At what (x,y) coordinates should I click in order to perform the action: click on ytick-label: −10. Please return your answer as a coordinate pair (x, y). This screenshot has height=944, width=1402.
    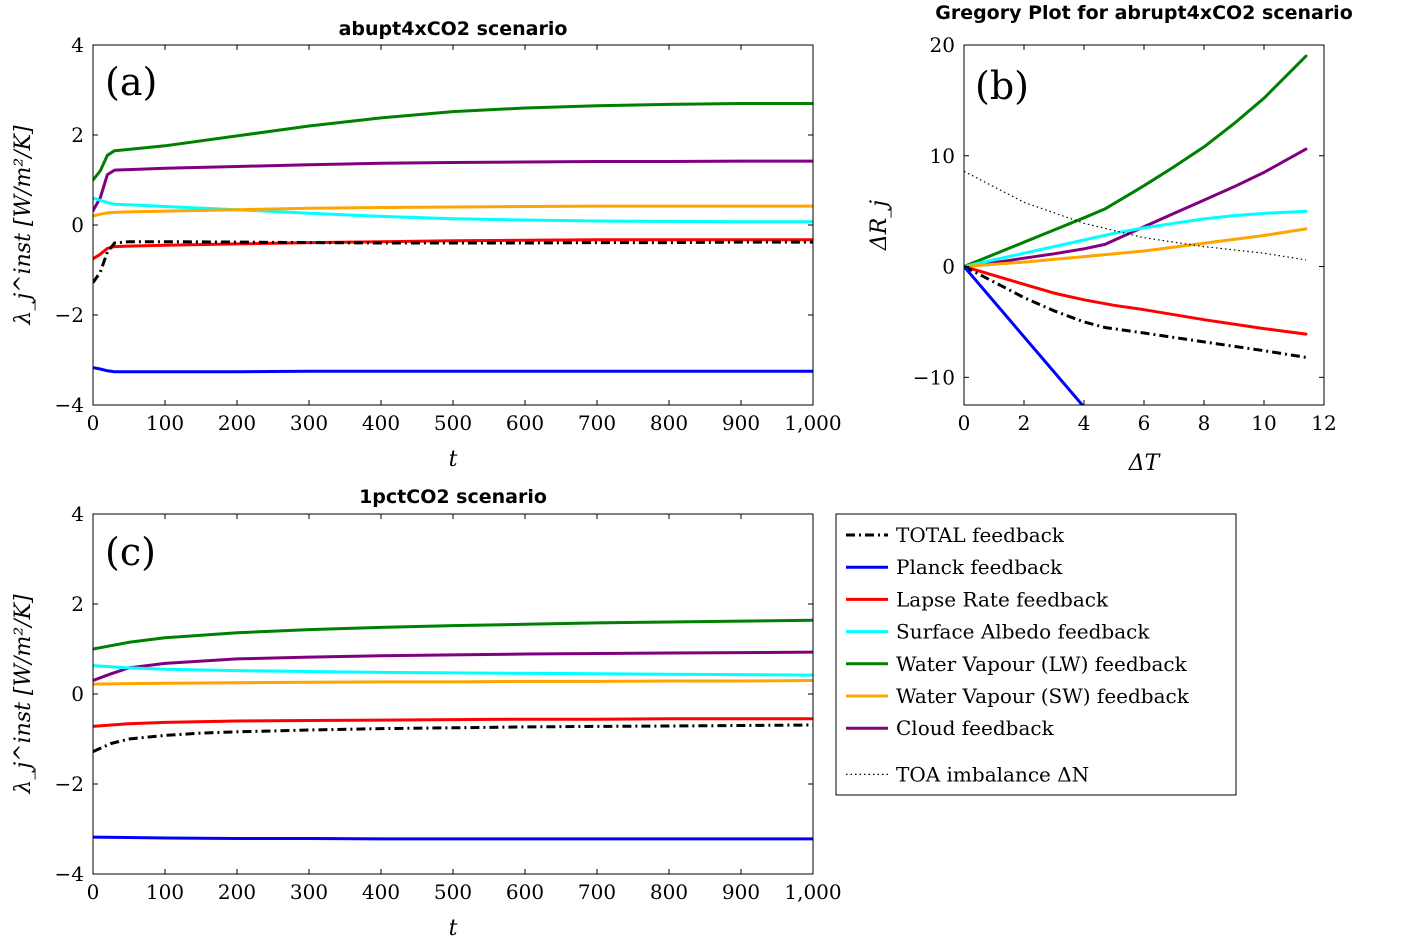
    Looking at the image, I should click on (934, 377).